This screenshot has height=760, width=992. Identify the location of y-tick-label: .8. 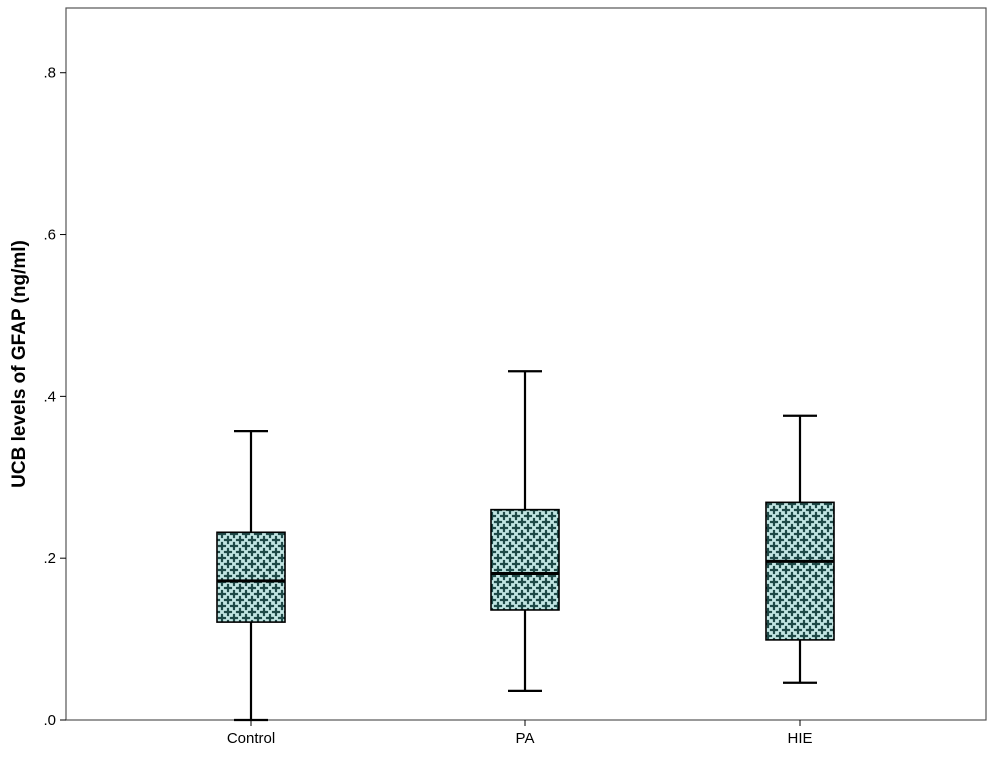
(49, 73).